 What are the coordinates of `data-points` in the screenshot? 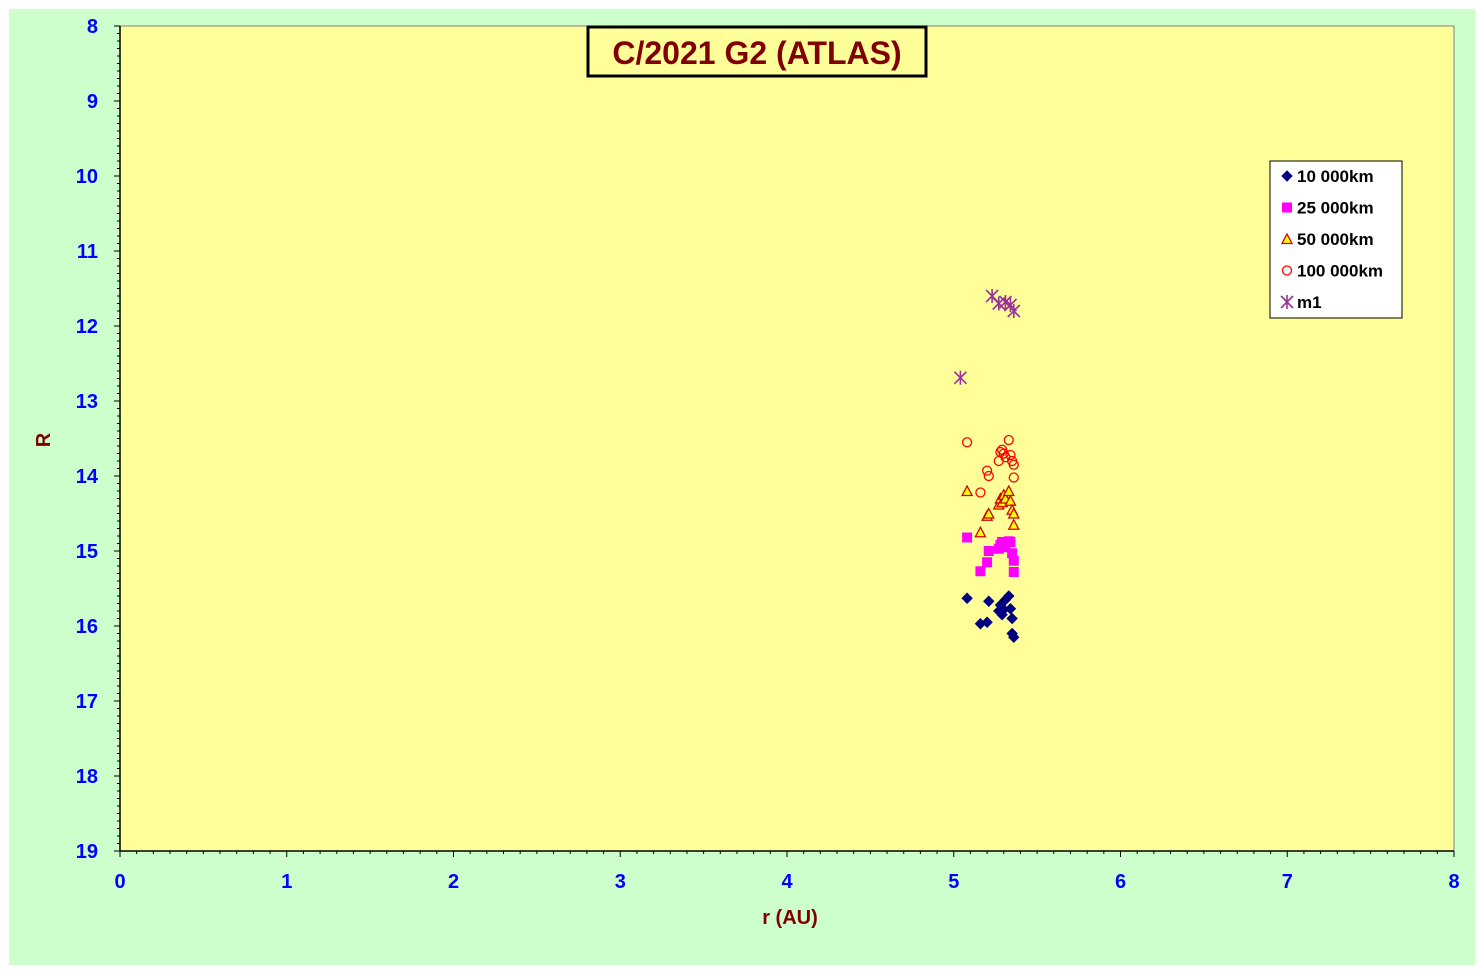 It's located at (987, 466).